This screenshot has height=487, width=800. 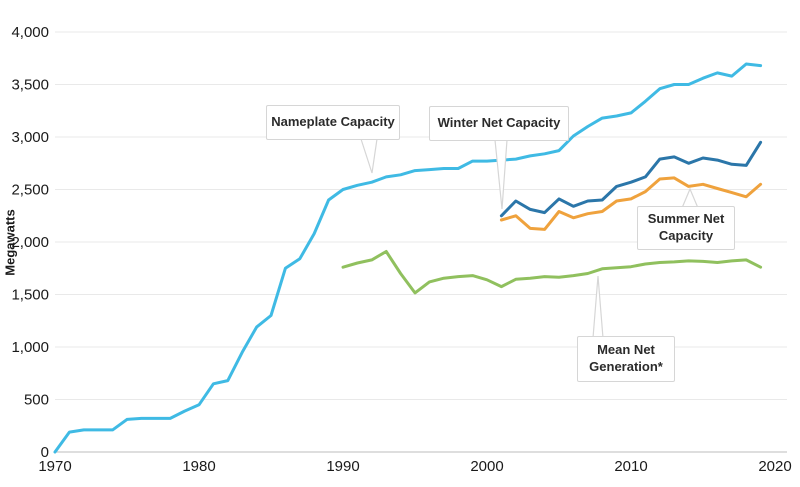 I want to click on annotation-nameplate-capacity: Nameplate Capacity, so click(x=333, y=122).